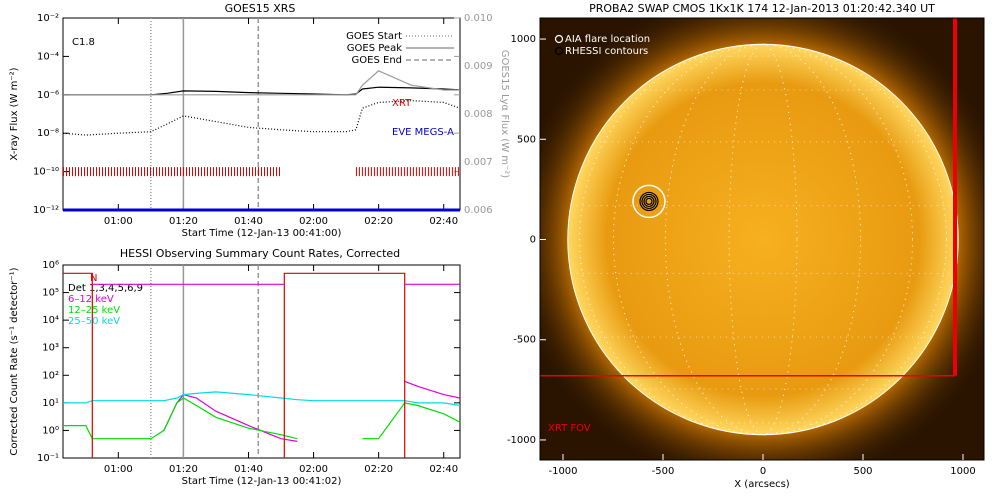  What do you see at coordinates (763, 471) in the screenshot?
I see `x-tick-label: 0` at bounding box center [763, 471].